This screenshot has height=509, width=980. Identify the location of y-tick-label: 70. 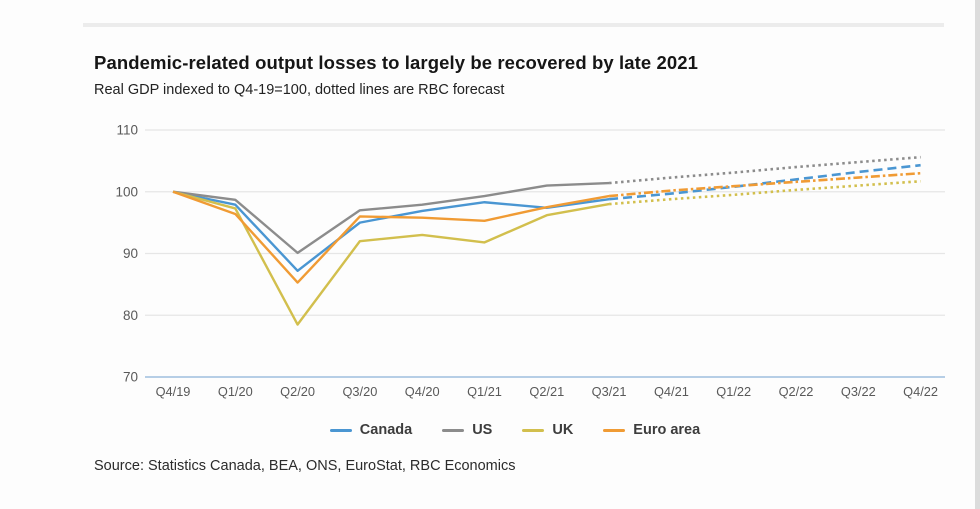
(130, 377).